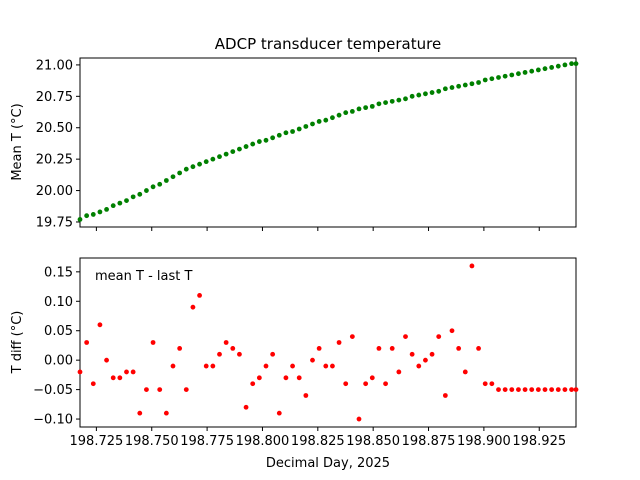 Image resolution: width=640 pixels, height=480 pixels. I want to click on y-tick-label: 0.00, so click(58, 361).